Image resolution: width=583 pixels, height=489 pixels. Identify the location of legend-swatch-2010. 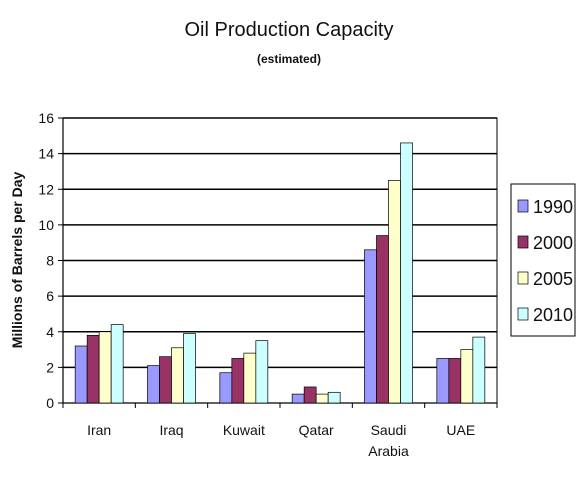
(523, 314).